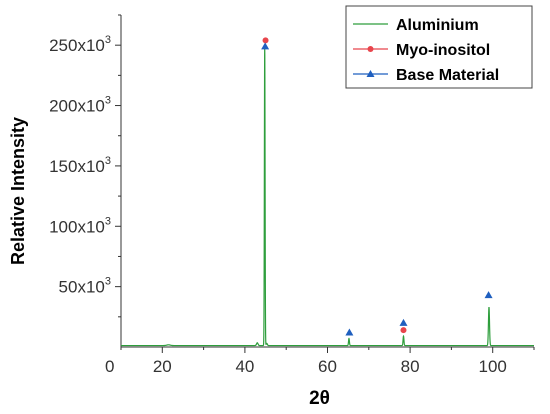  Describe the element at coordinates (447, 75) in the screenshot. I see `legend-label: Base Material` at that location.